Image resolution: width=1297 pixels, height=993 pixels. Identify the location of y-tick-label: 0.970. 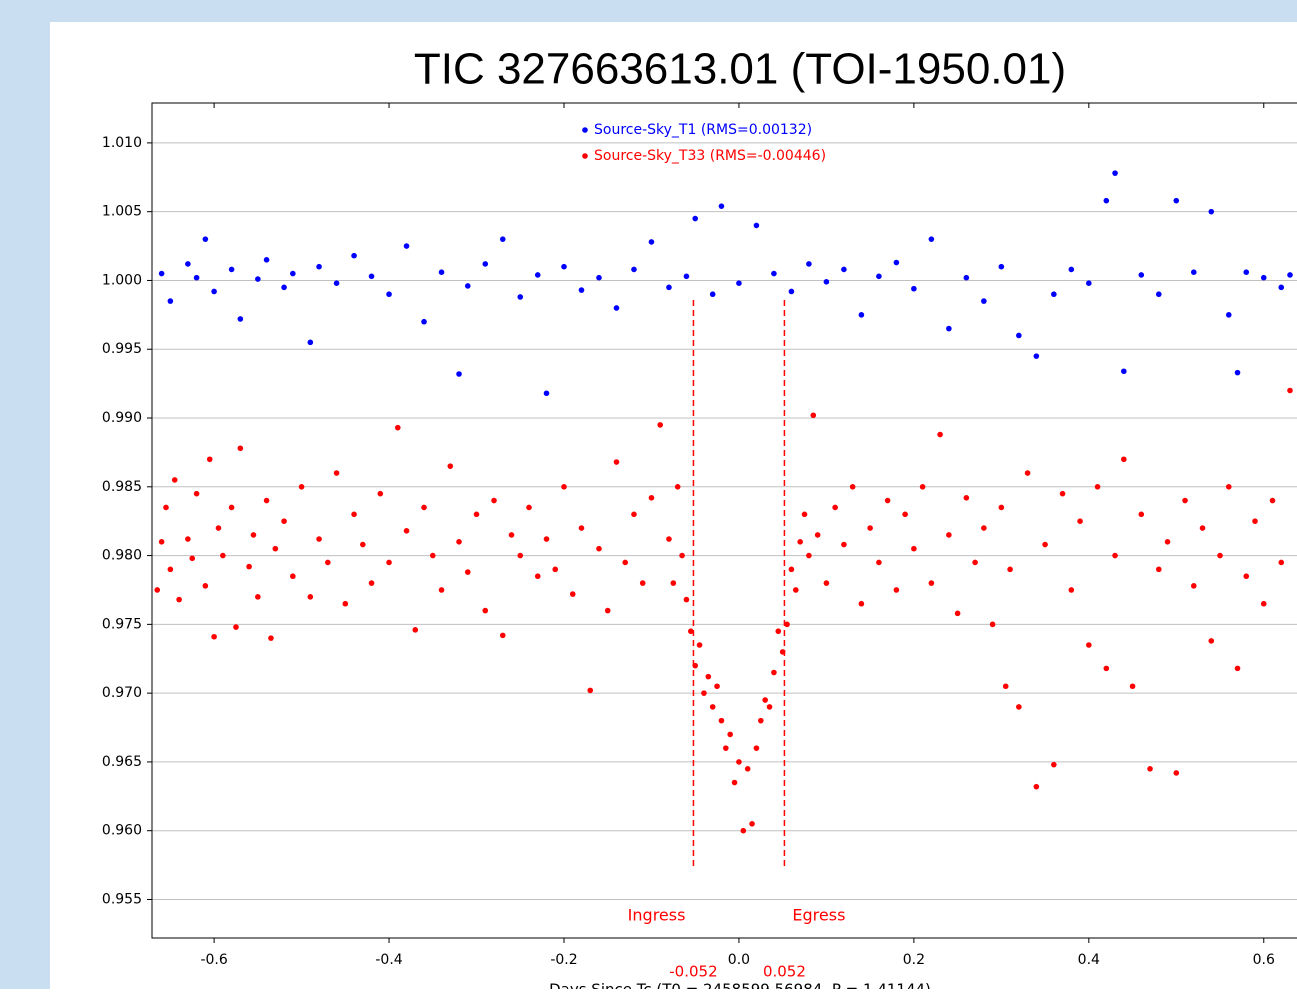
(122, 693).